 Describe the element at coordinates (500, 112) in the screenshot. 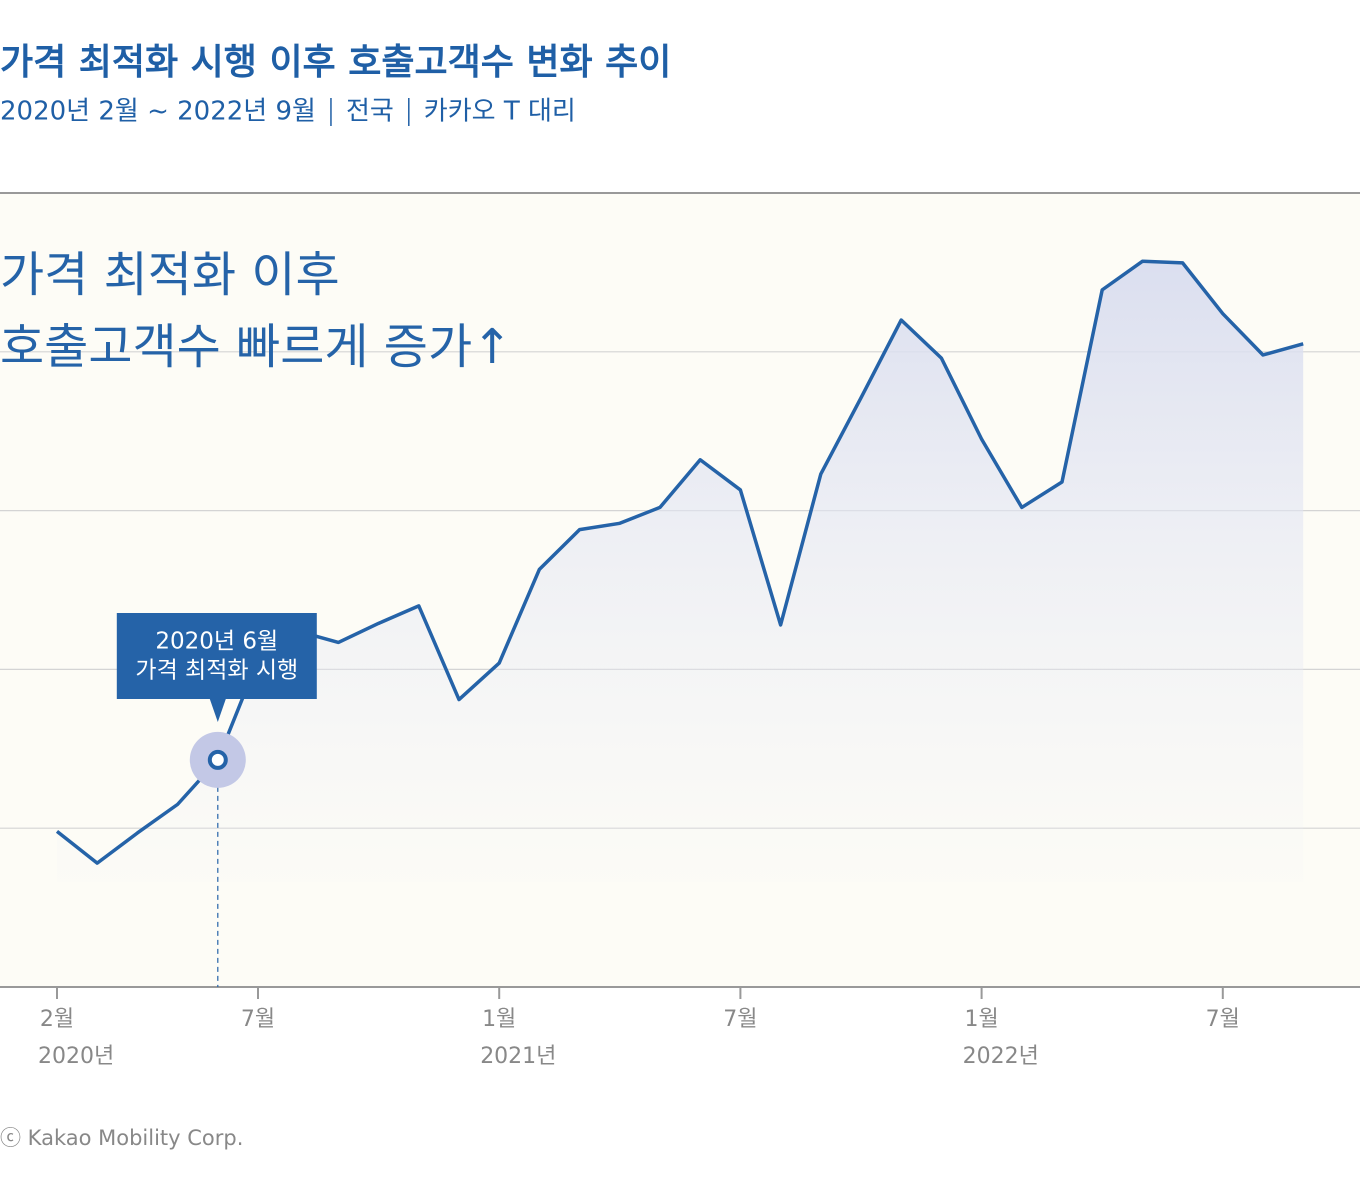

I see `subtitle-part: 카카오 T 대리` at that location.